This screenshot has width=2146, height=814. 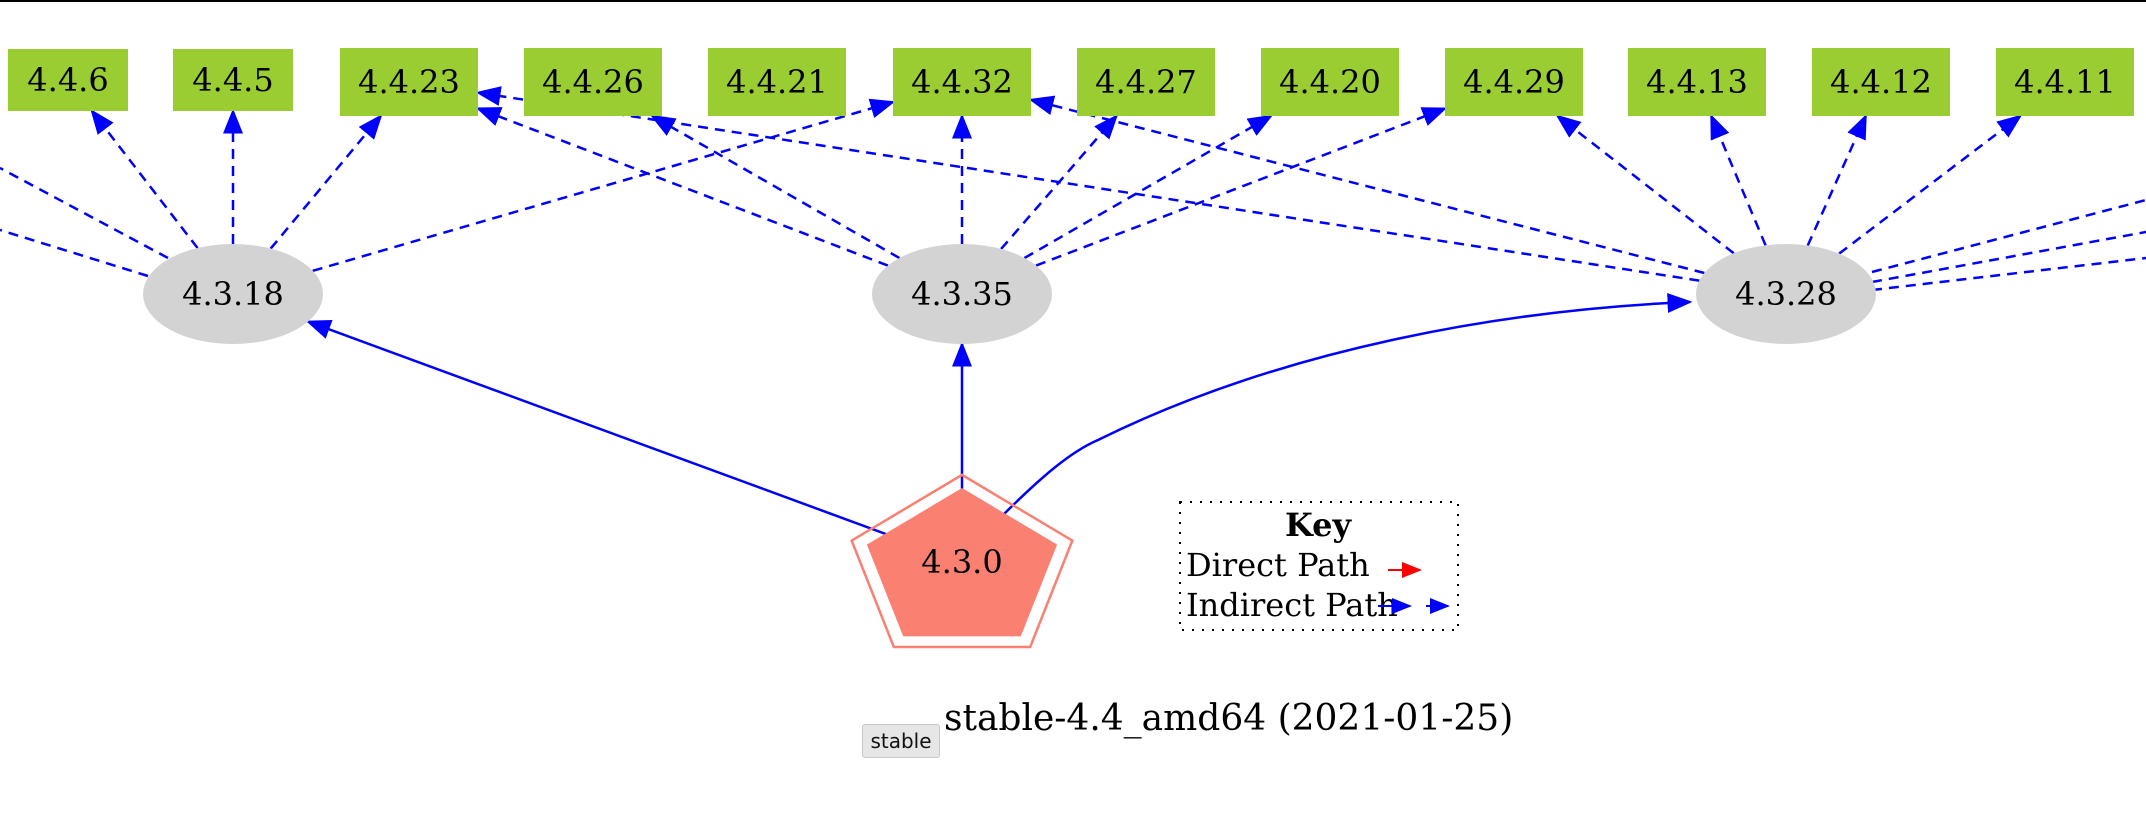 I want to click on origin-node-label: 4.3.0, so click(x=961, y=562).